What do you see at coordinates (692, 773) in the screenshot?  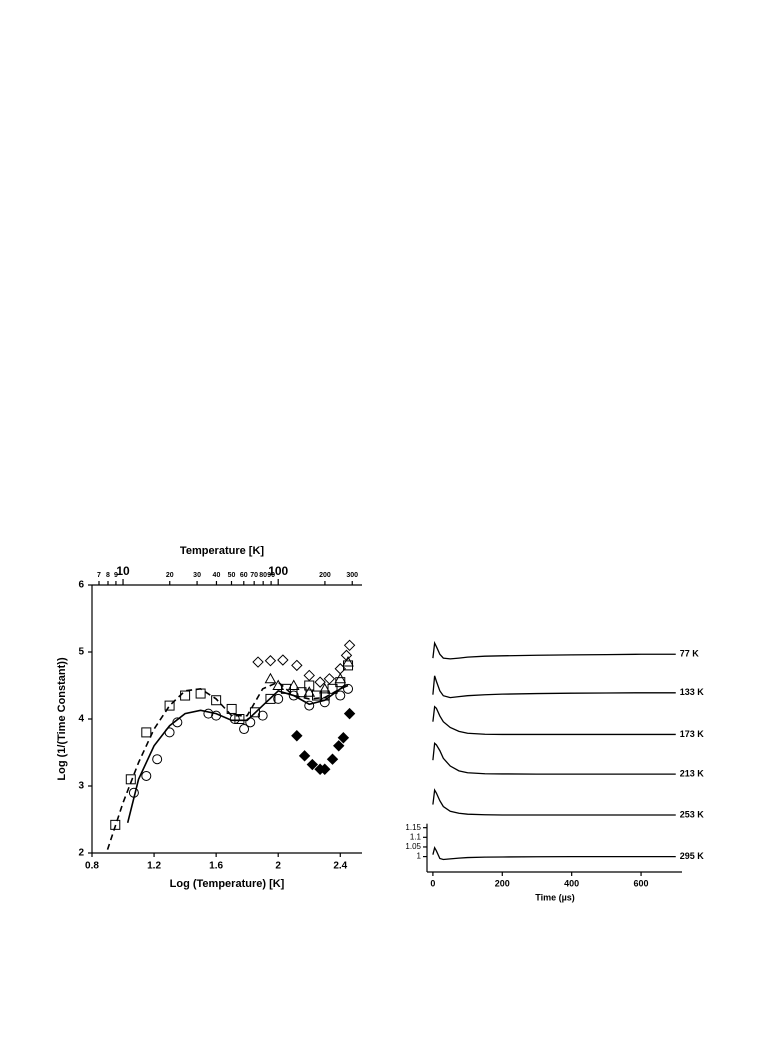 I see `trace-label: 213 K` at bounding box center [692, 773].